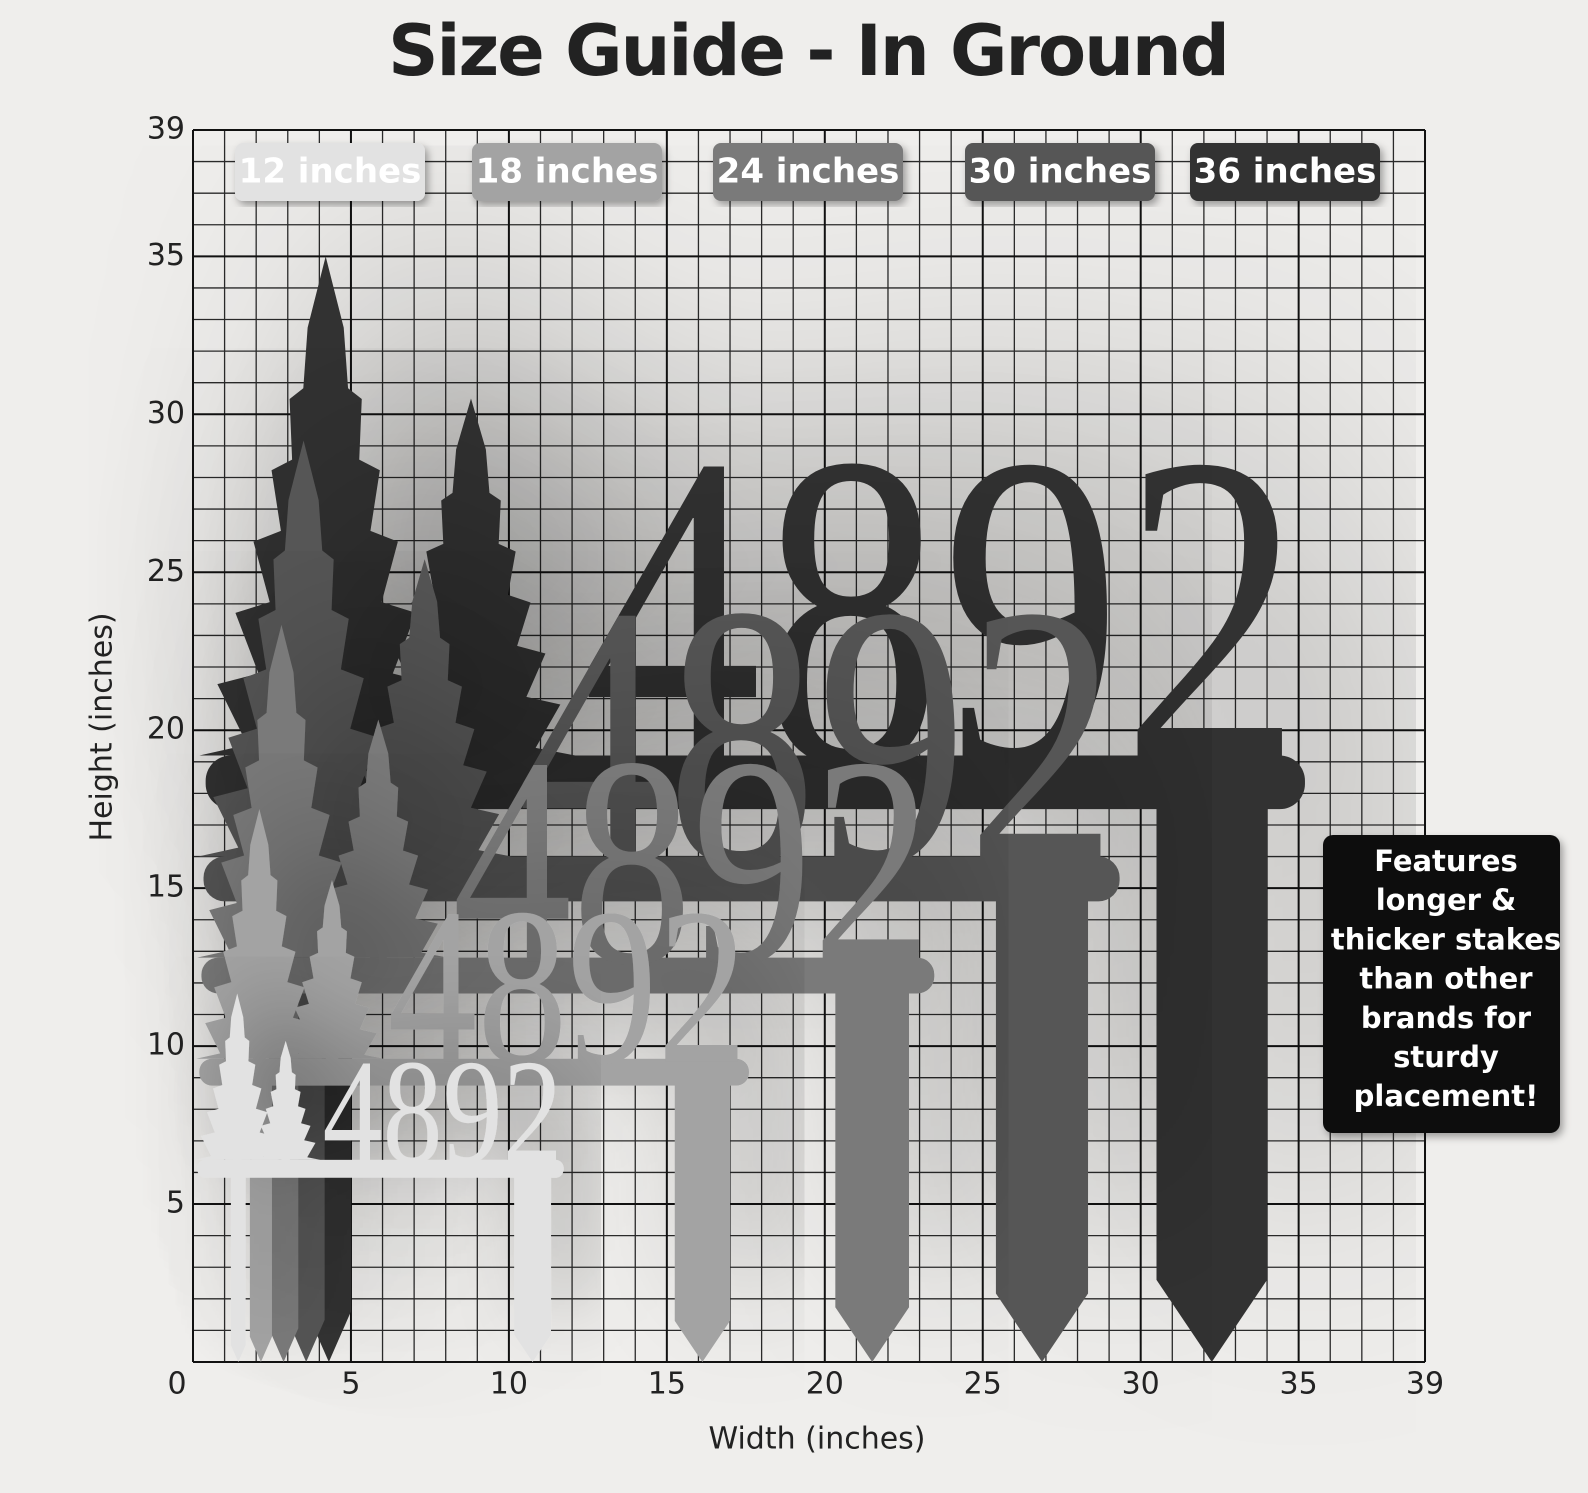  I want to click on callout-line: longer &, so click(1446, 900).